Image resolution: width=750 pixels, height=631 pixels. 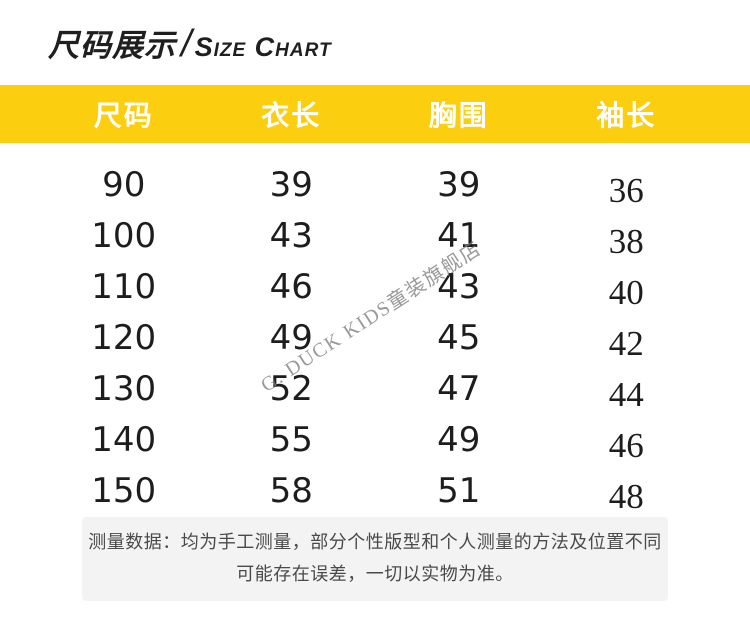 I want to click on table-cell: 40, so click(x=626, y=292).